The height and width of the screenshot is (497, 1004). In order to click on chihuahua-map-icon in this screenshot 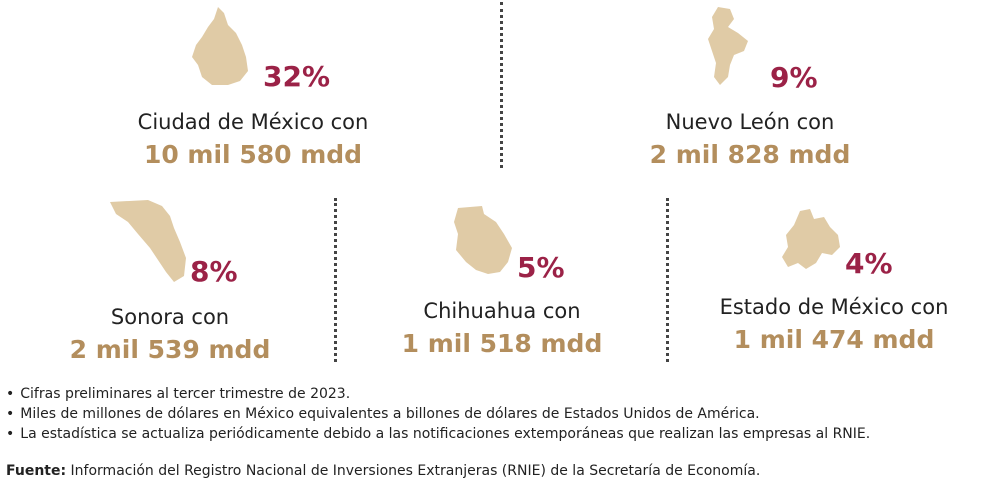, I will do `click(483, 240)`.